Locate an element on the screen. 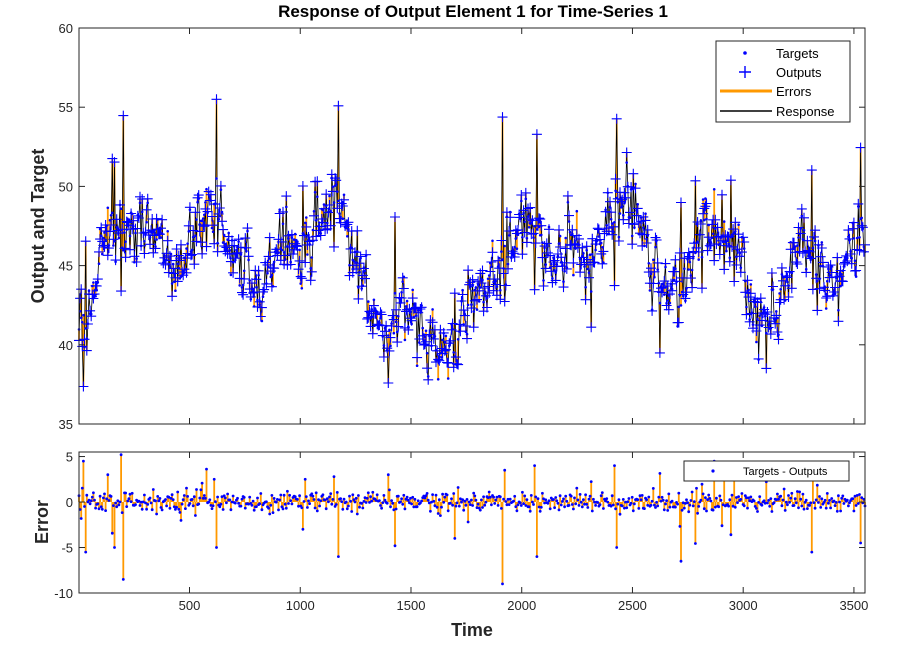 The width and height of the screenshot is (902, 646). top-y-tick-label: 50 is located at coordinates (66, 186).